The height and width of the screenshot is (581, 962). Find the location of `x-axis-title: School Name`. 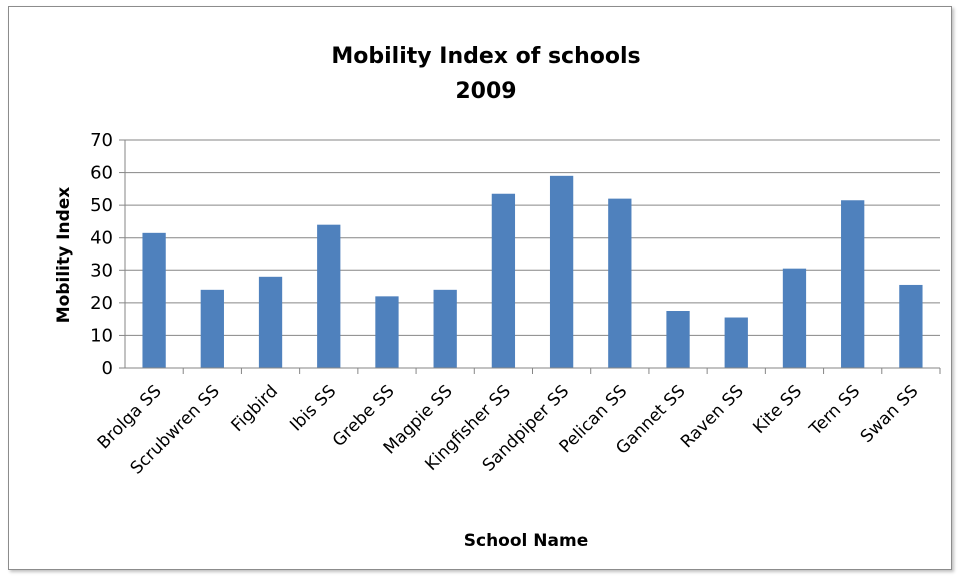

x-axis-title: School Name is located at coordinates (526, 541).